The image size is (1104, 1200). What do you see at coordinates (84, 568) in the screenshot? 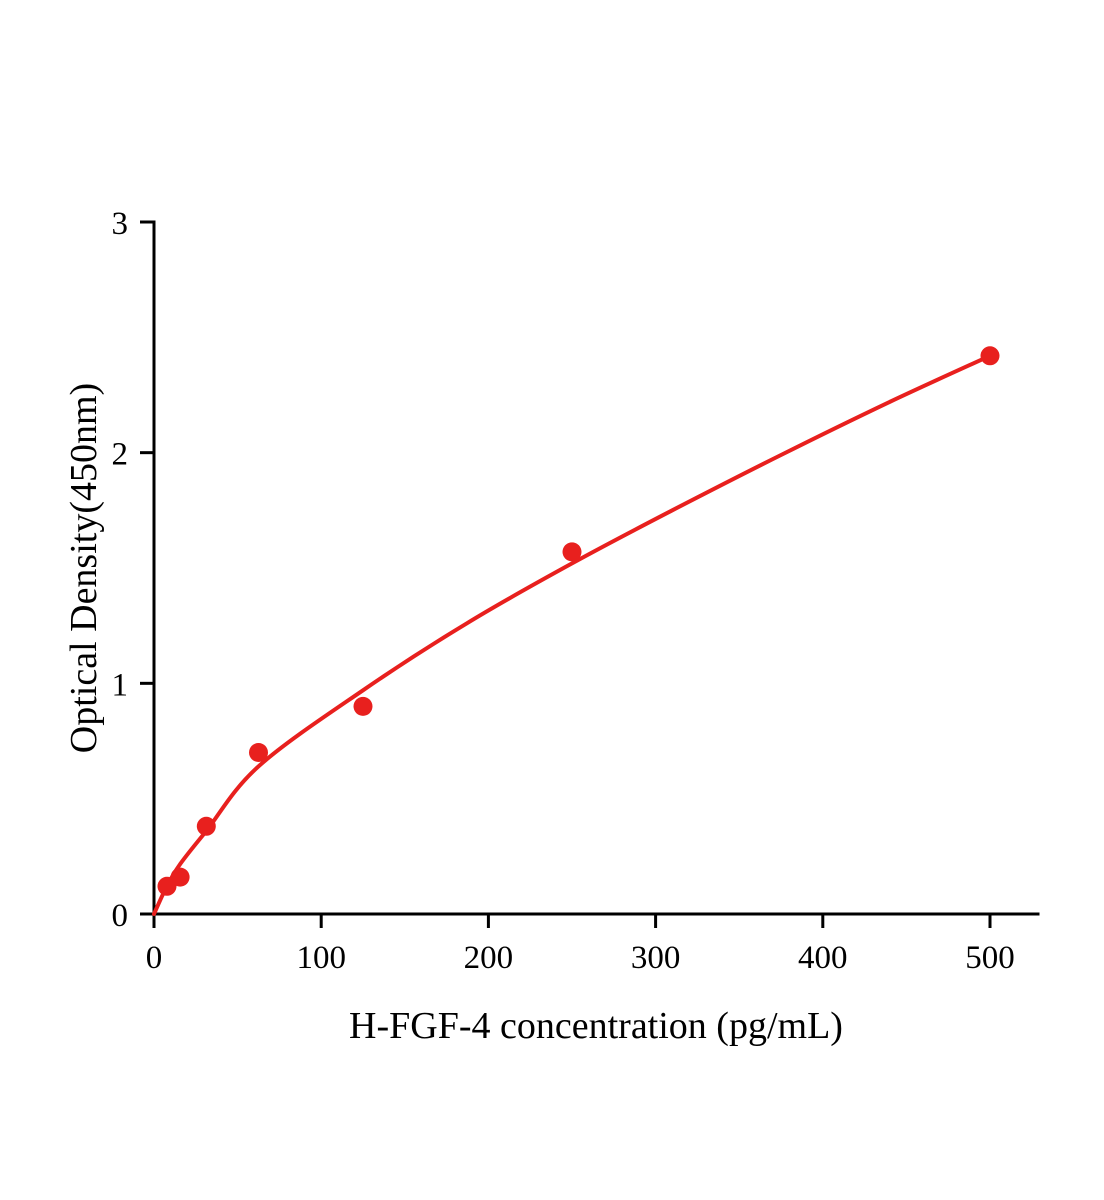
I see `y-axis-label: Optical Density(450nm)` at bounding box center [84, 568].